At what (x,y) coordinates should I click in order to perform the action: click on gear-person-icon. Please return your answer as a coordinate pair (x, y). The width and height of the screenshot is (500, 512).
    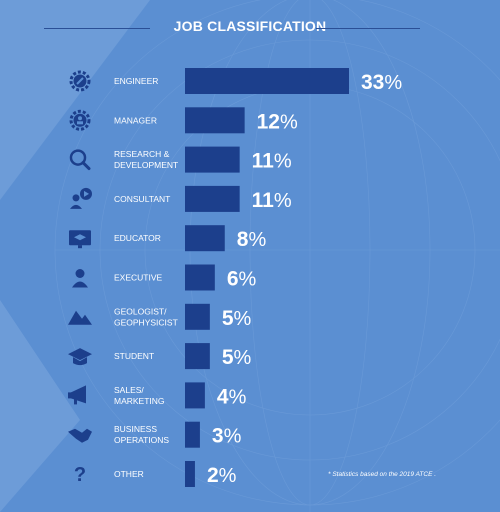
    Looking at the image, I should click on (80, 120).